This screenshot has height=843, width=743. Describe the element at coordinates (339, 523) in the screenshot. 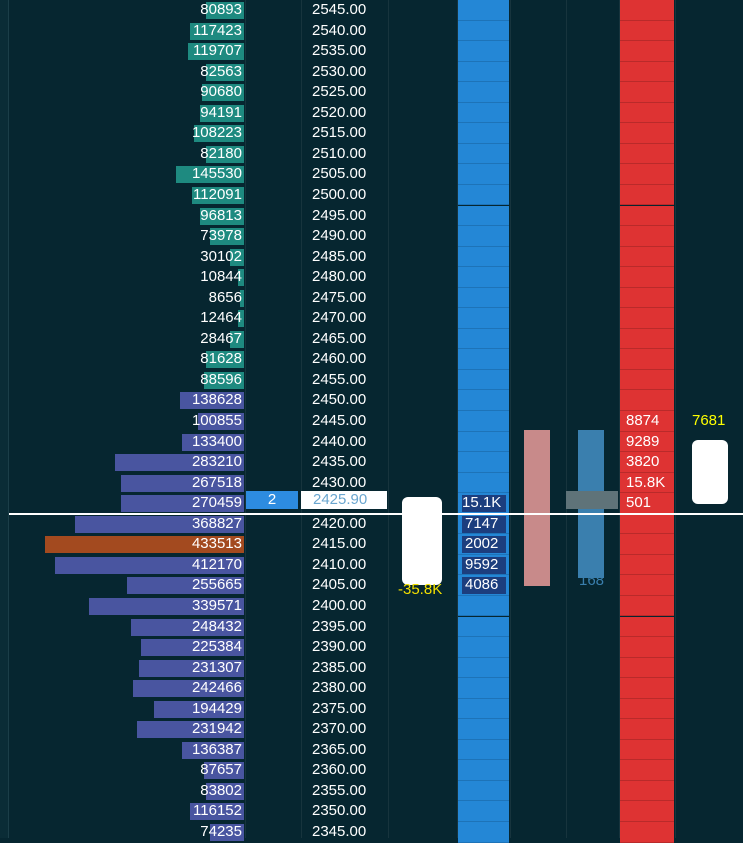

I see `price-level: 2420.00` at that location.